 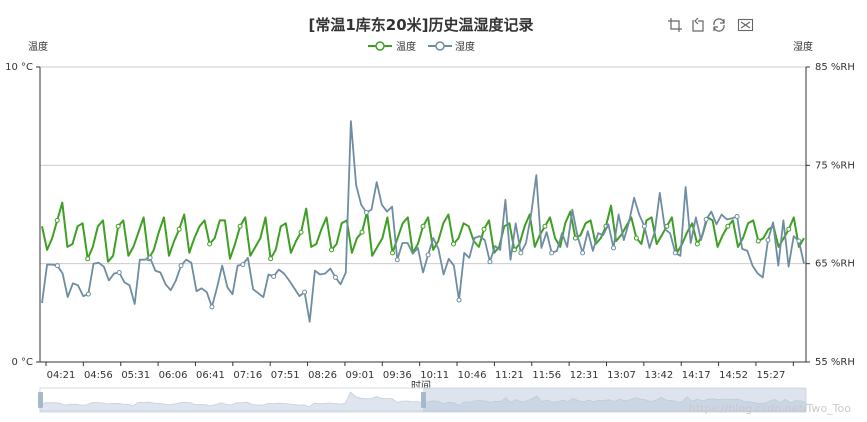 I want to click on x-axis-tick-label: 05:31, so click(x=135, y=375).